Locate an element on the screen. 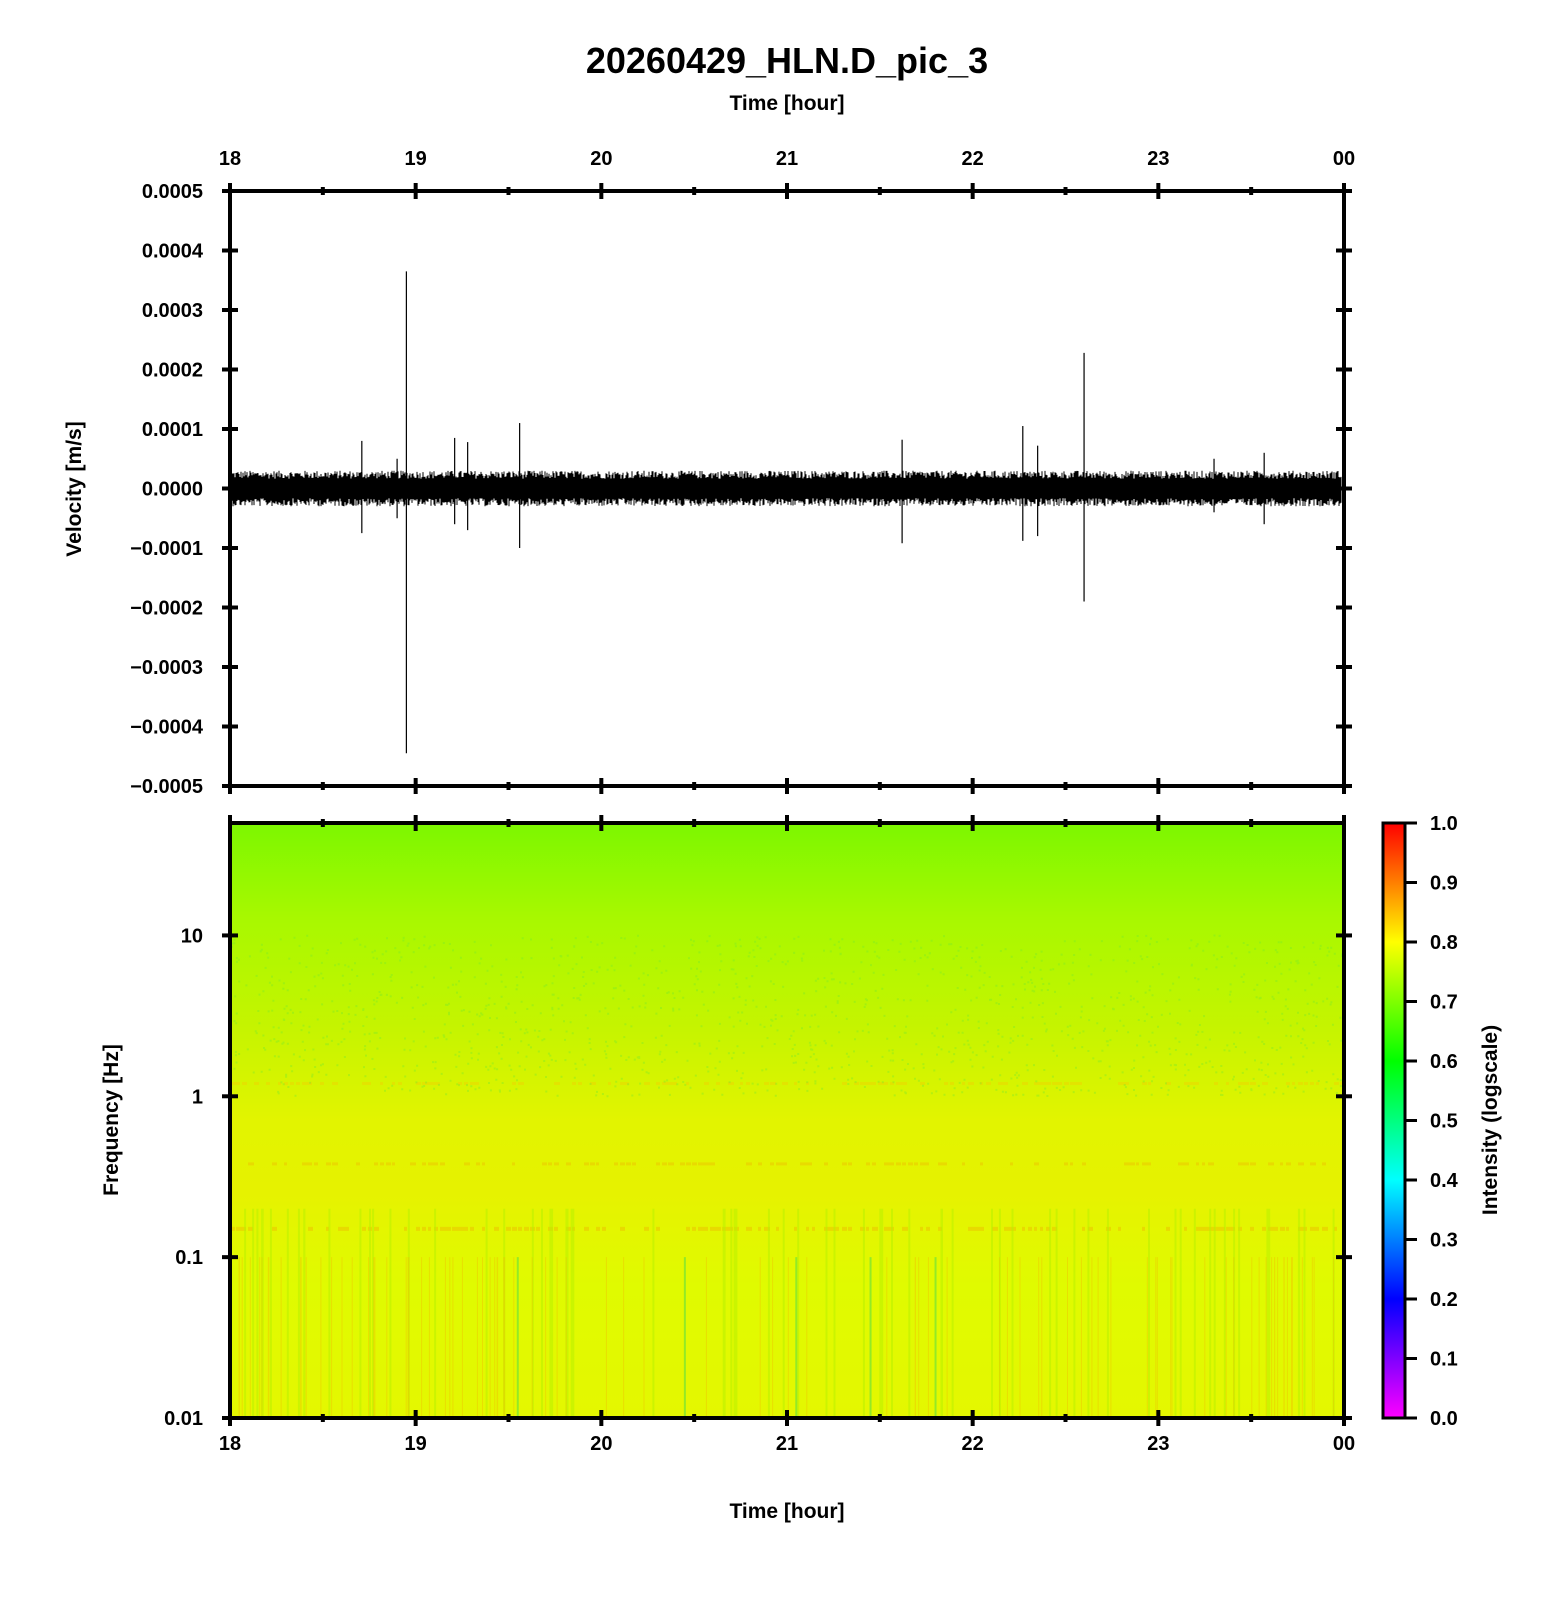 The height and width of the screenshot is (1600, 1556). waveform-noise is located at coordinates (786, 488).